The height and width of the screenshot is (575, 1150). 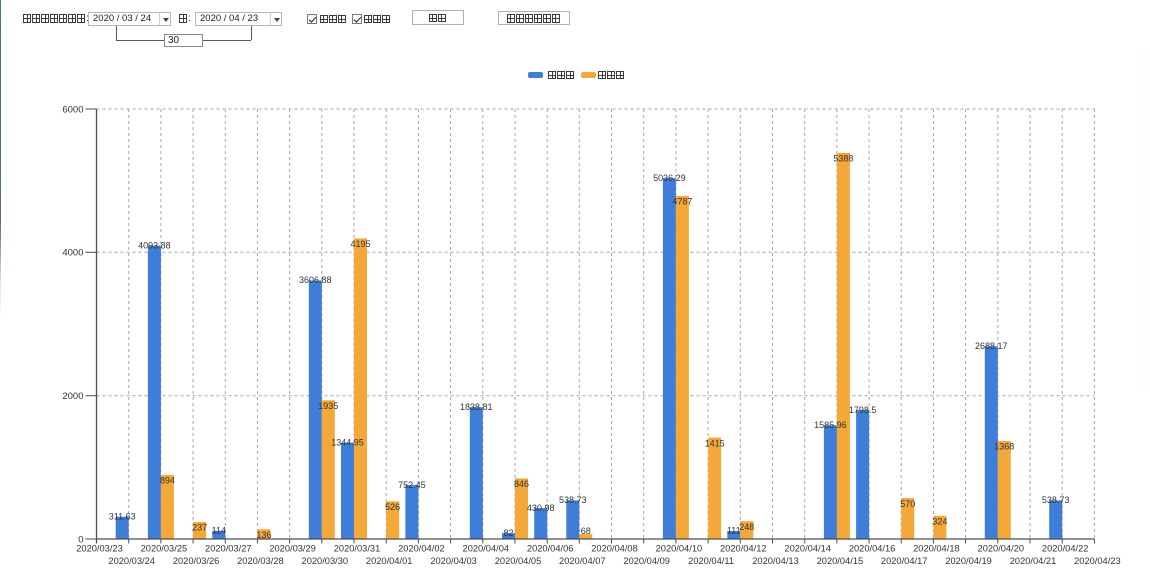 What do you see at coordinates (508, 533) in the screenshot?
I see `svg-text: 82` at bounding box center [508, 533].